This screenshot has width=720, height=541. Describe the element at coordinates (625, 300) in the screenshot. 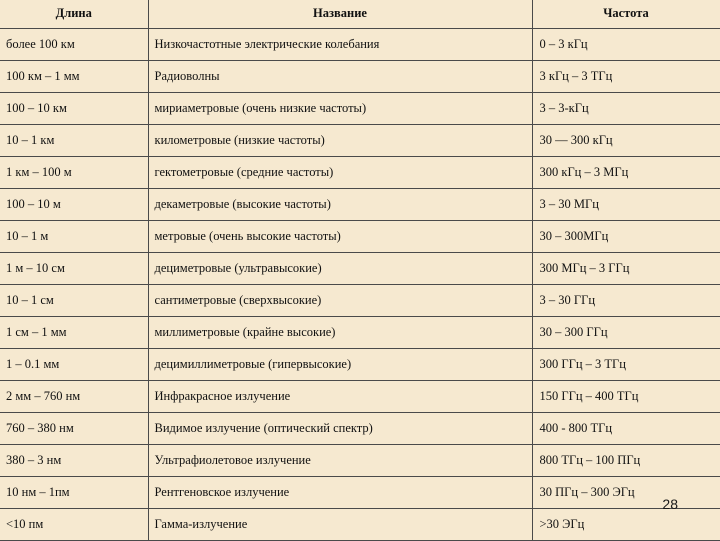

I see `frequency-cell: 3 – 30 ГГц` at that location.